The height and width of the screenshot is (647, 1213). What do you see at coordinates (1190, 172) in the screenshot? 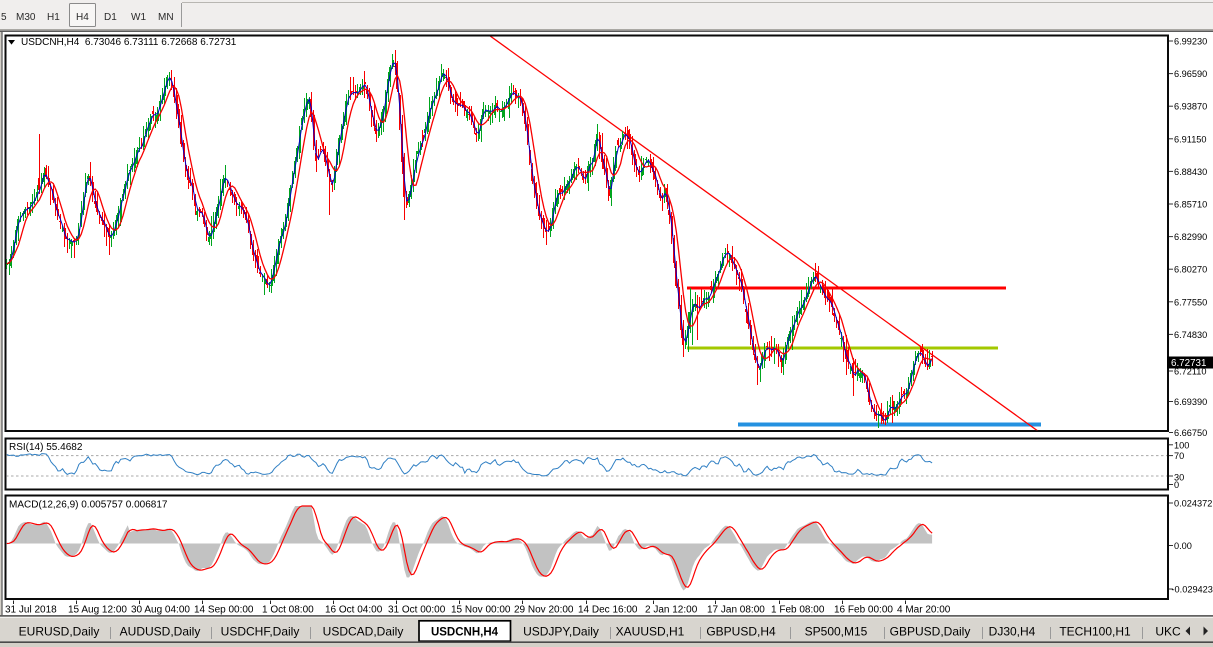
I see `svg-text: 6.88430` at bounding box center [1190, 172].